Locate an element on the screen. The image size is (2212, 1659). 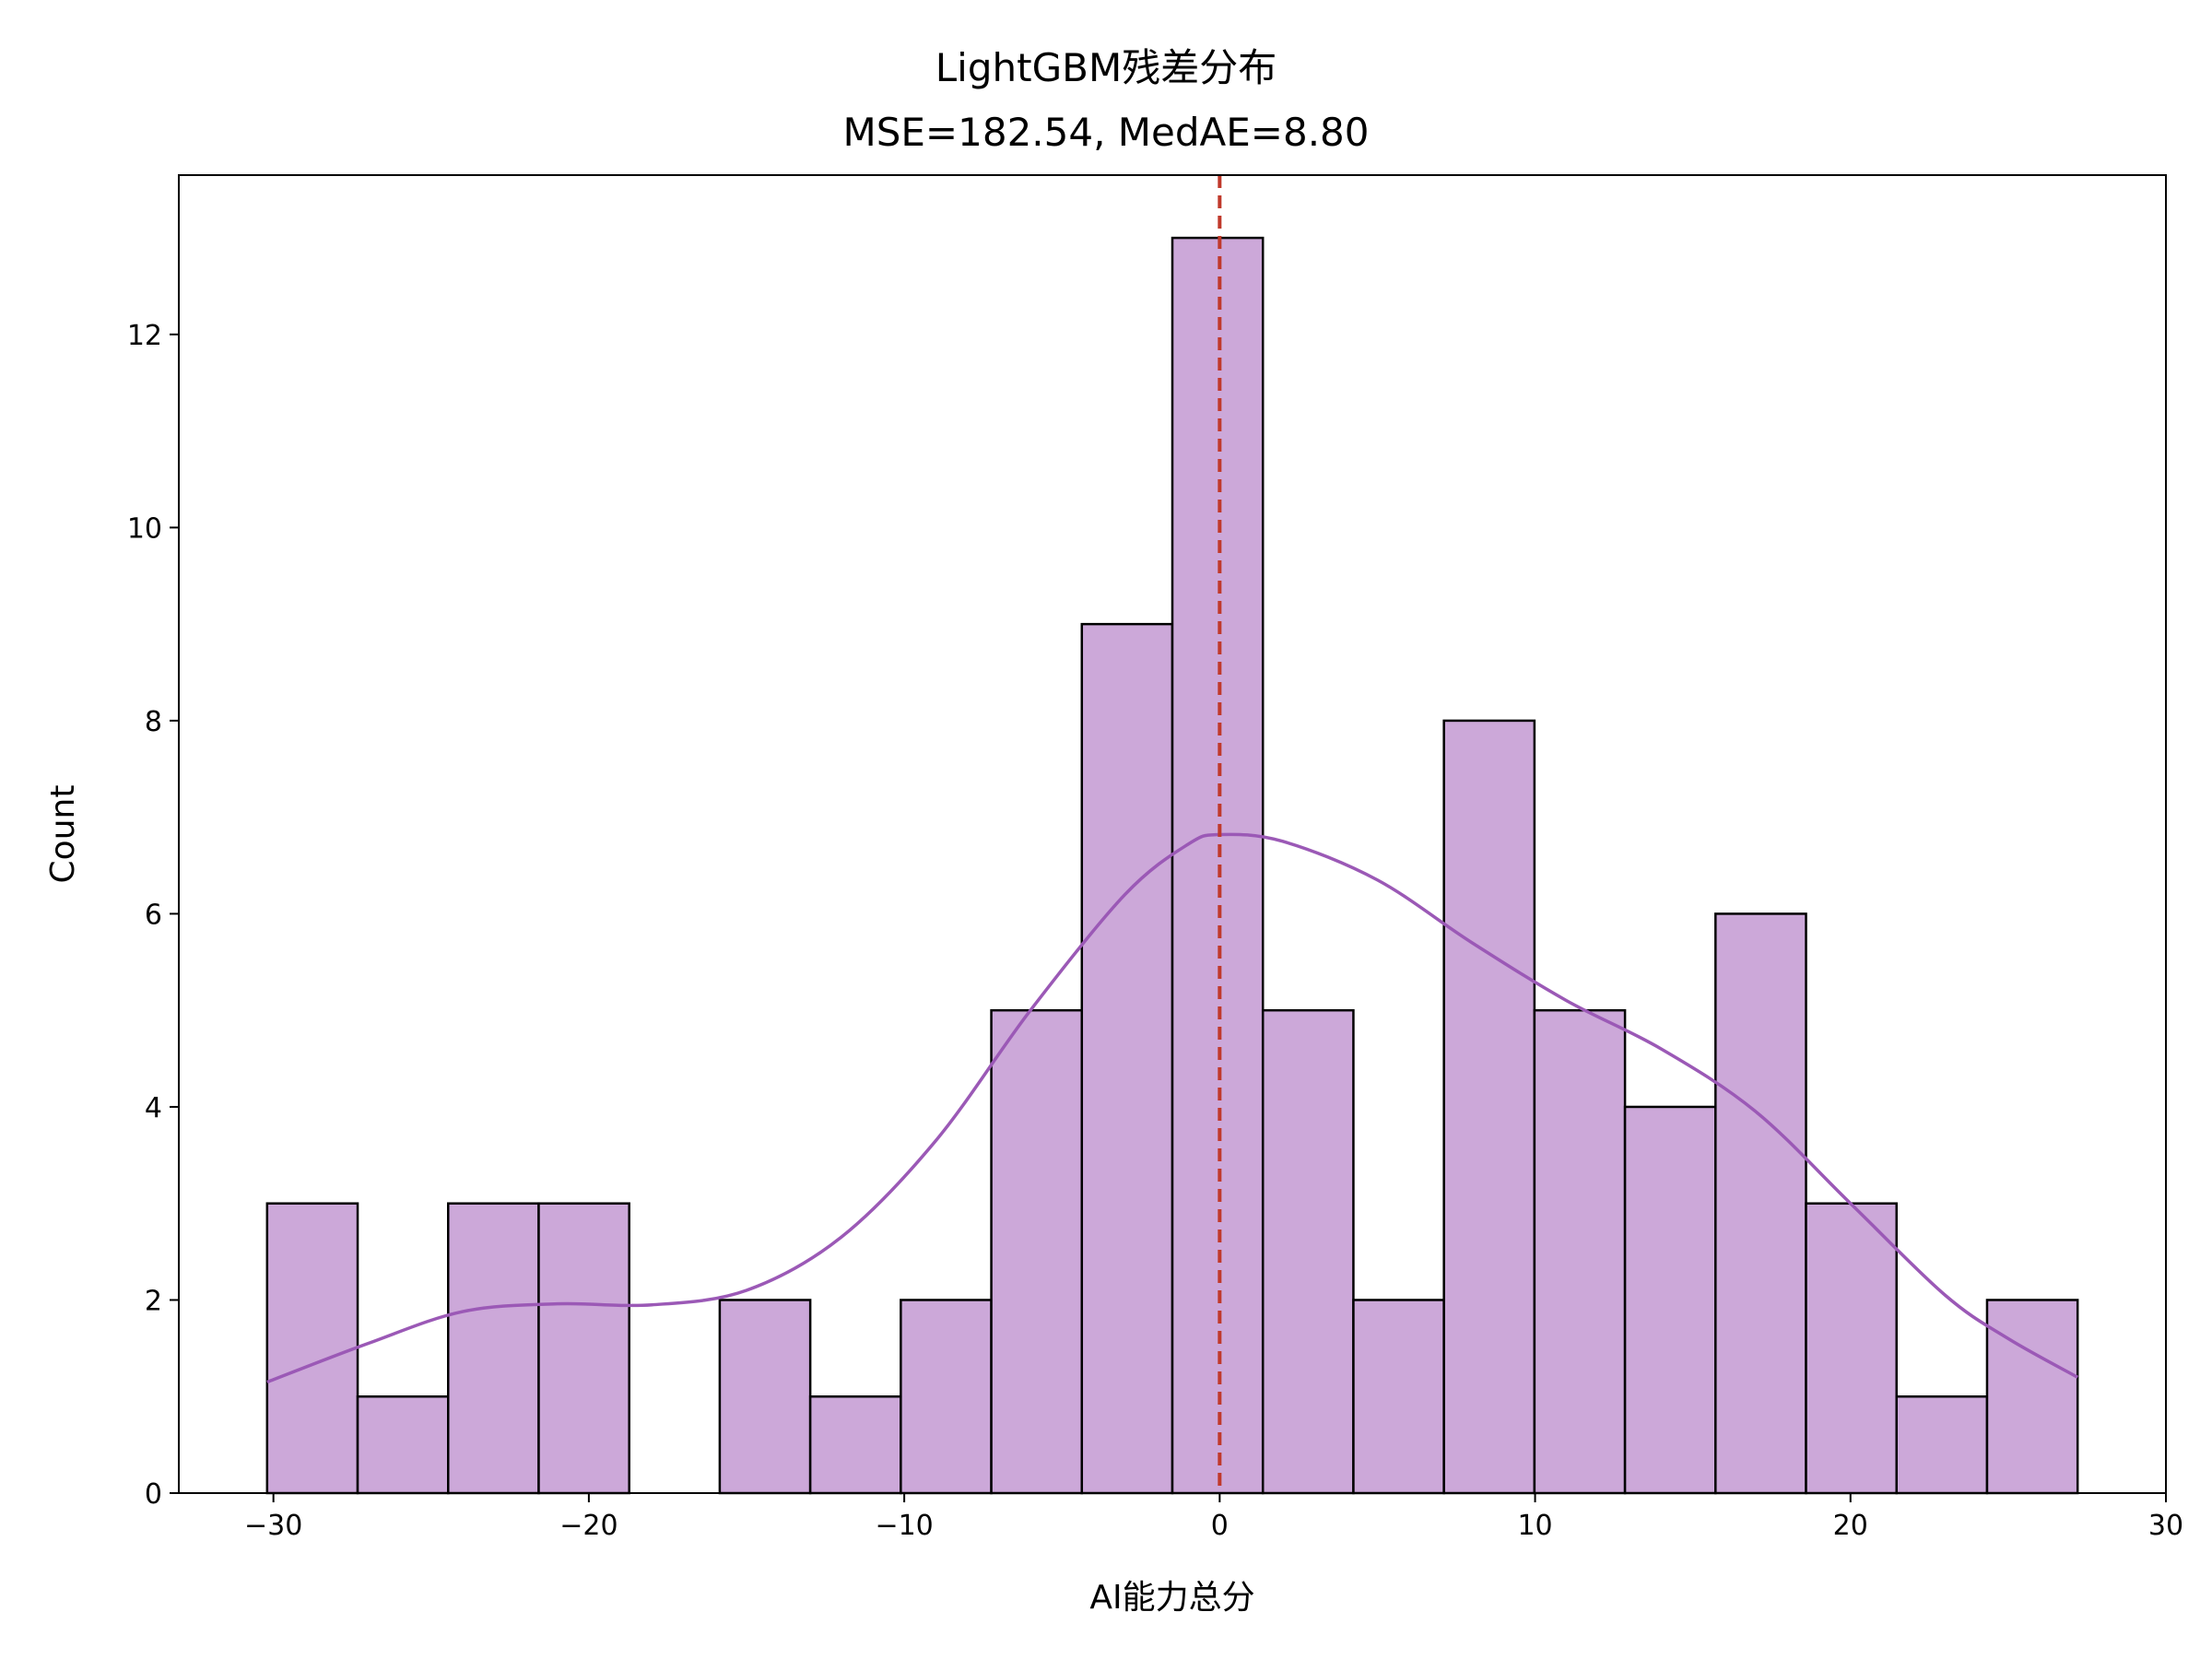
y-tick-label: 4 is located at coordinates (153, 1108).